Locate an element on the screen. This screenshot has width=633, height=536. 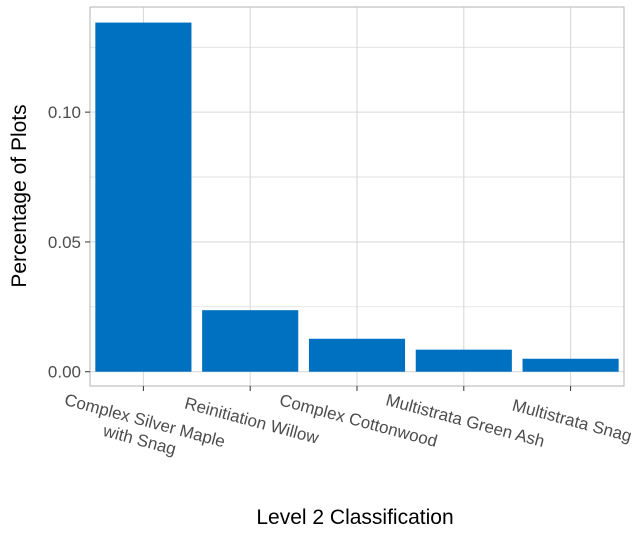
y-axis-title: Percentage of Plots is located at coordinates (19, 195).